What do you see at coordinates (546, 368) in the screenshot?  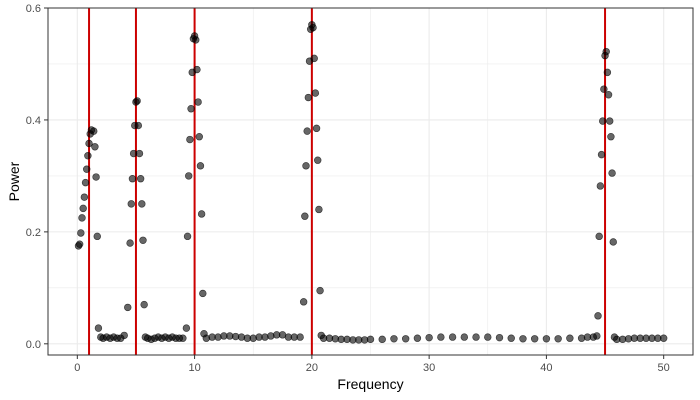 I see `x-tick-label: 40` at bounding box center [546, 368].